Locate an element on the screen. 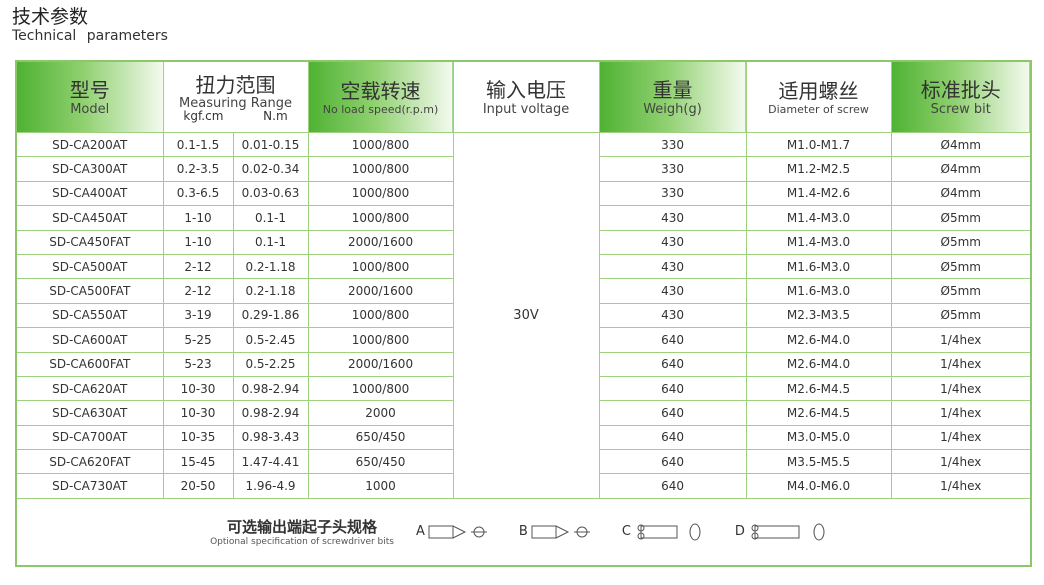 Image resolution: width=1044 pixels, height=585 pixels. footer-cn: 可选输出端起子头规格 is located at coordinates (302, 527).